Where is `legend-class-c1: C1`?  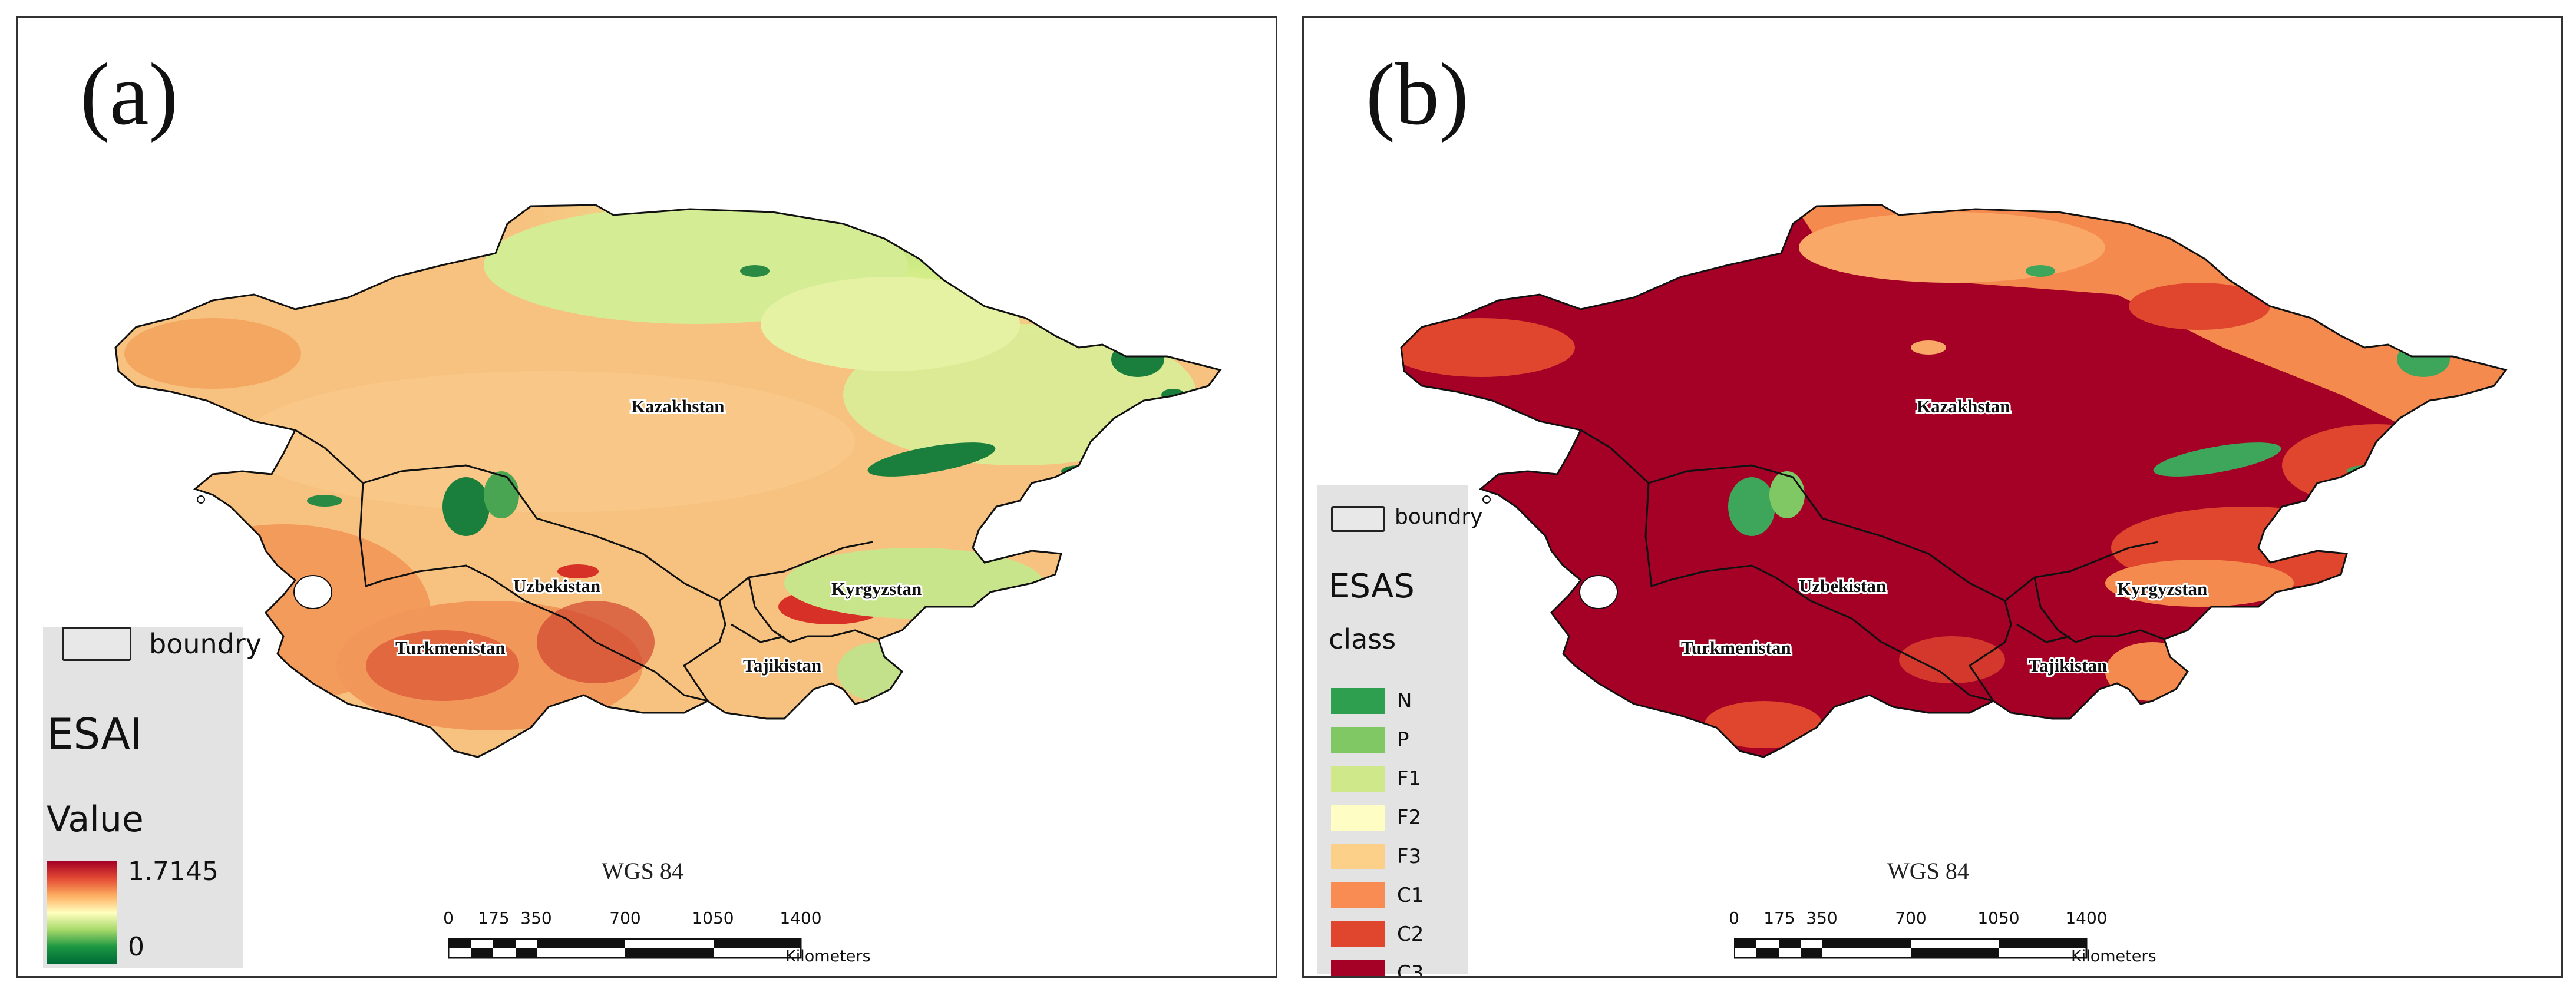
legend-class-c1: C1 is located at coordinates (1396, 896).